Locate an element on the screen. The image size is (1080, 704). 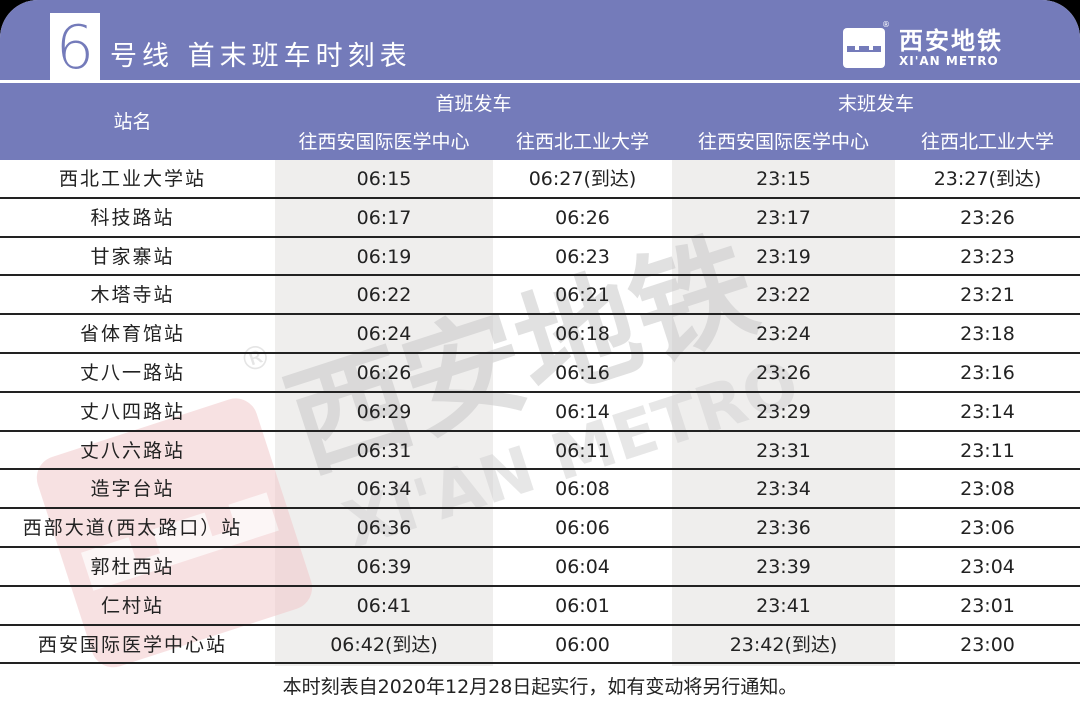
station-name: 仁村站 is located at coordinates (132, 605).